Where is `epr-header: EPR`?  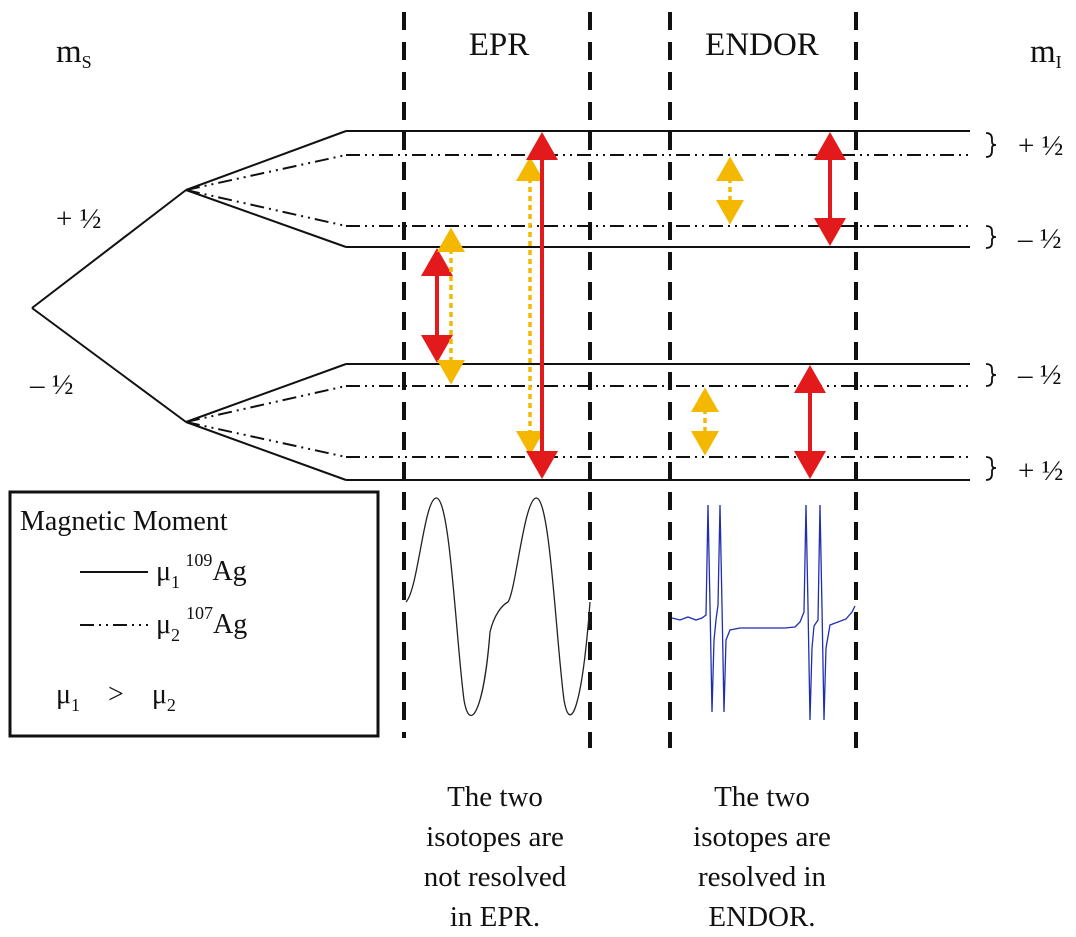 epr-header: EPR is located at coordinates (499, 45).